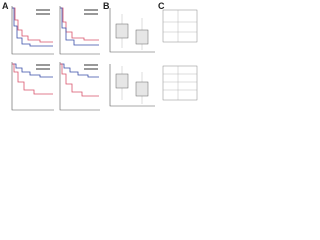  Describe the element at coordinates (161, 6) in the screenshot. I see `panel-label: C` at that location.